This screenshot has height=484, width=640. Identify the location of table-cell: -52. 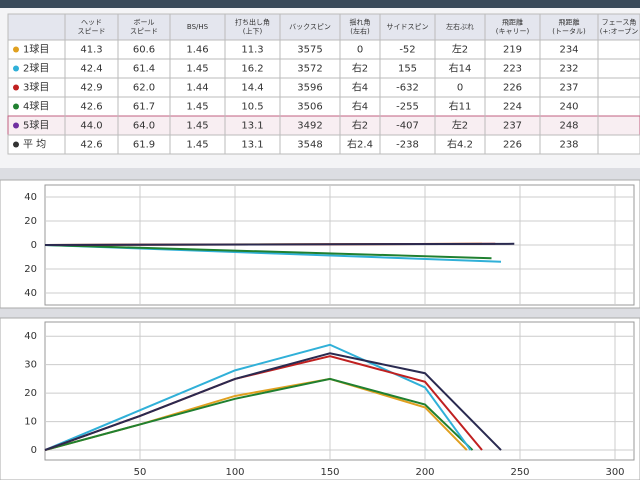
(407, 50).